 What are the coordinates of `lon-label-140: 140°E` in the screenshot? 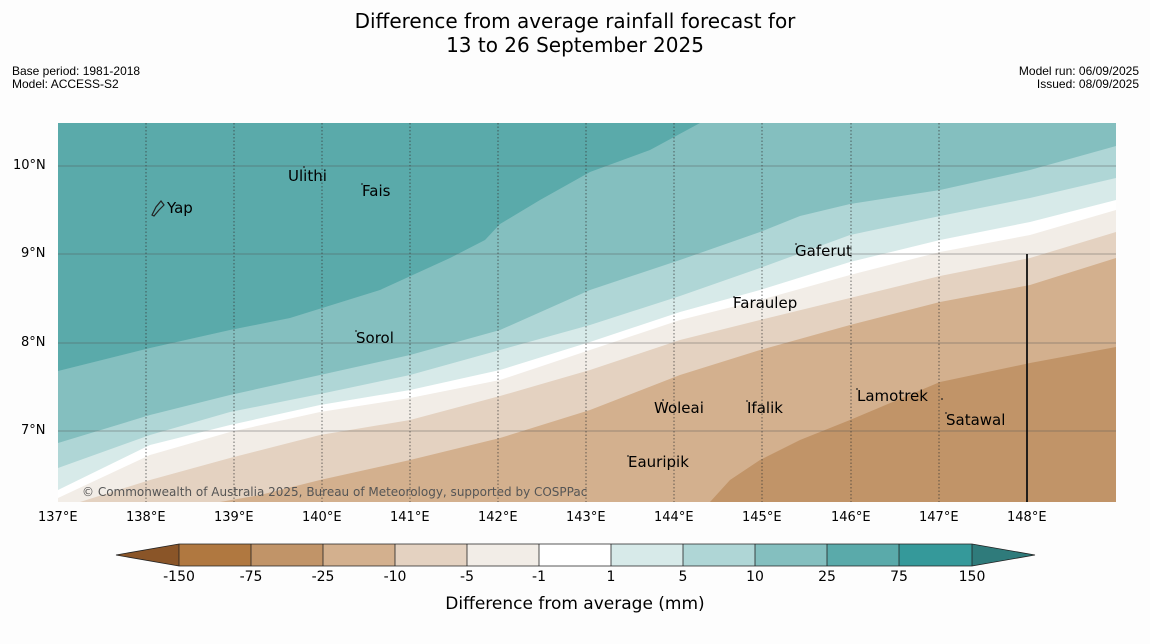 It's located at (322, 517).